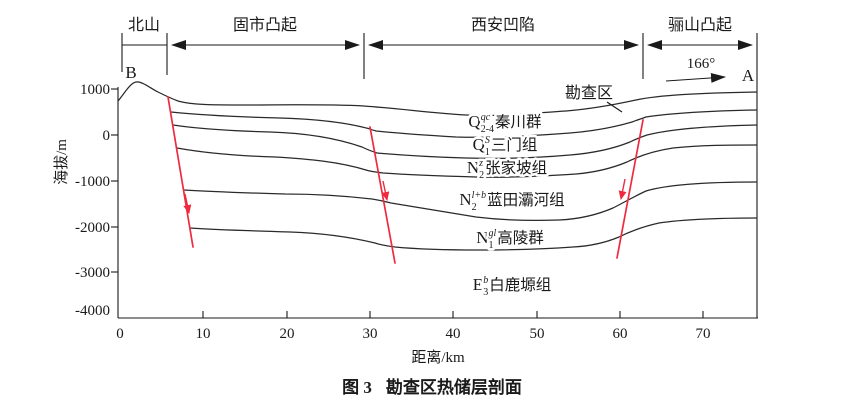  Describe the element at coordinates (465, 141) in the screenshot. I see `stratum-boundary-sanmen-base` at that location.